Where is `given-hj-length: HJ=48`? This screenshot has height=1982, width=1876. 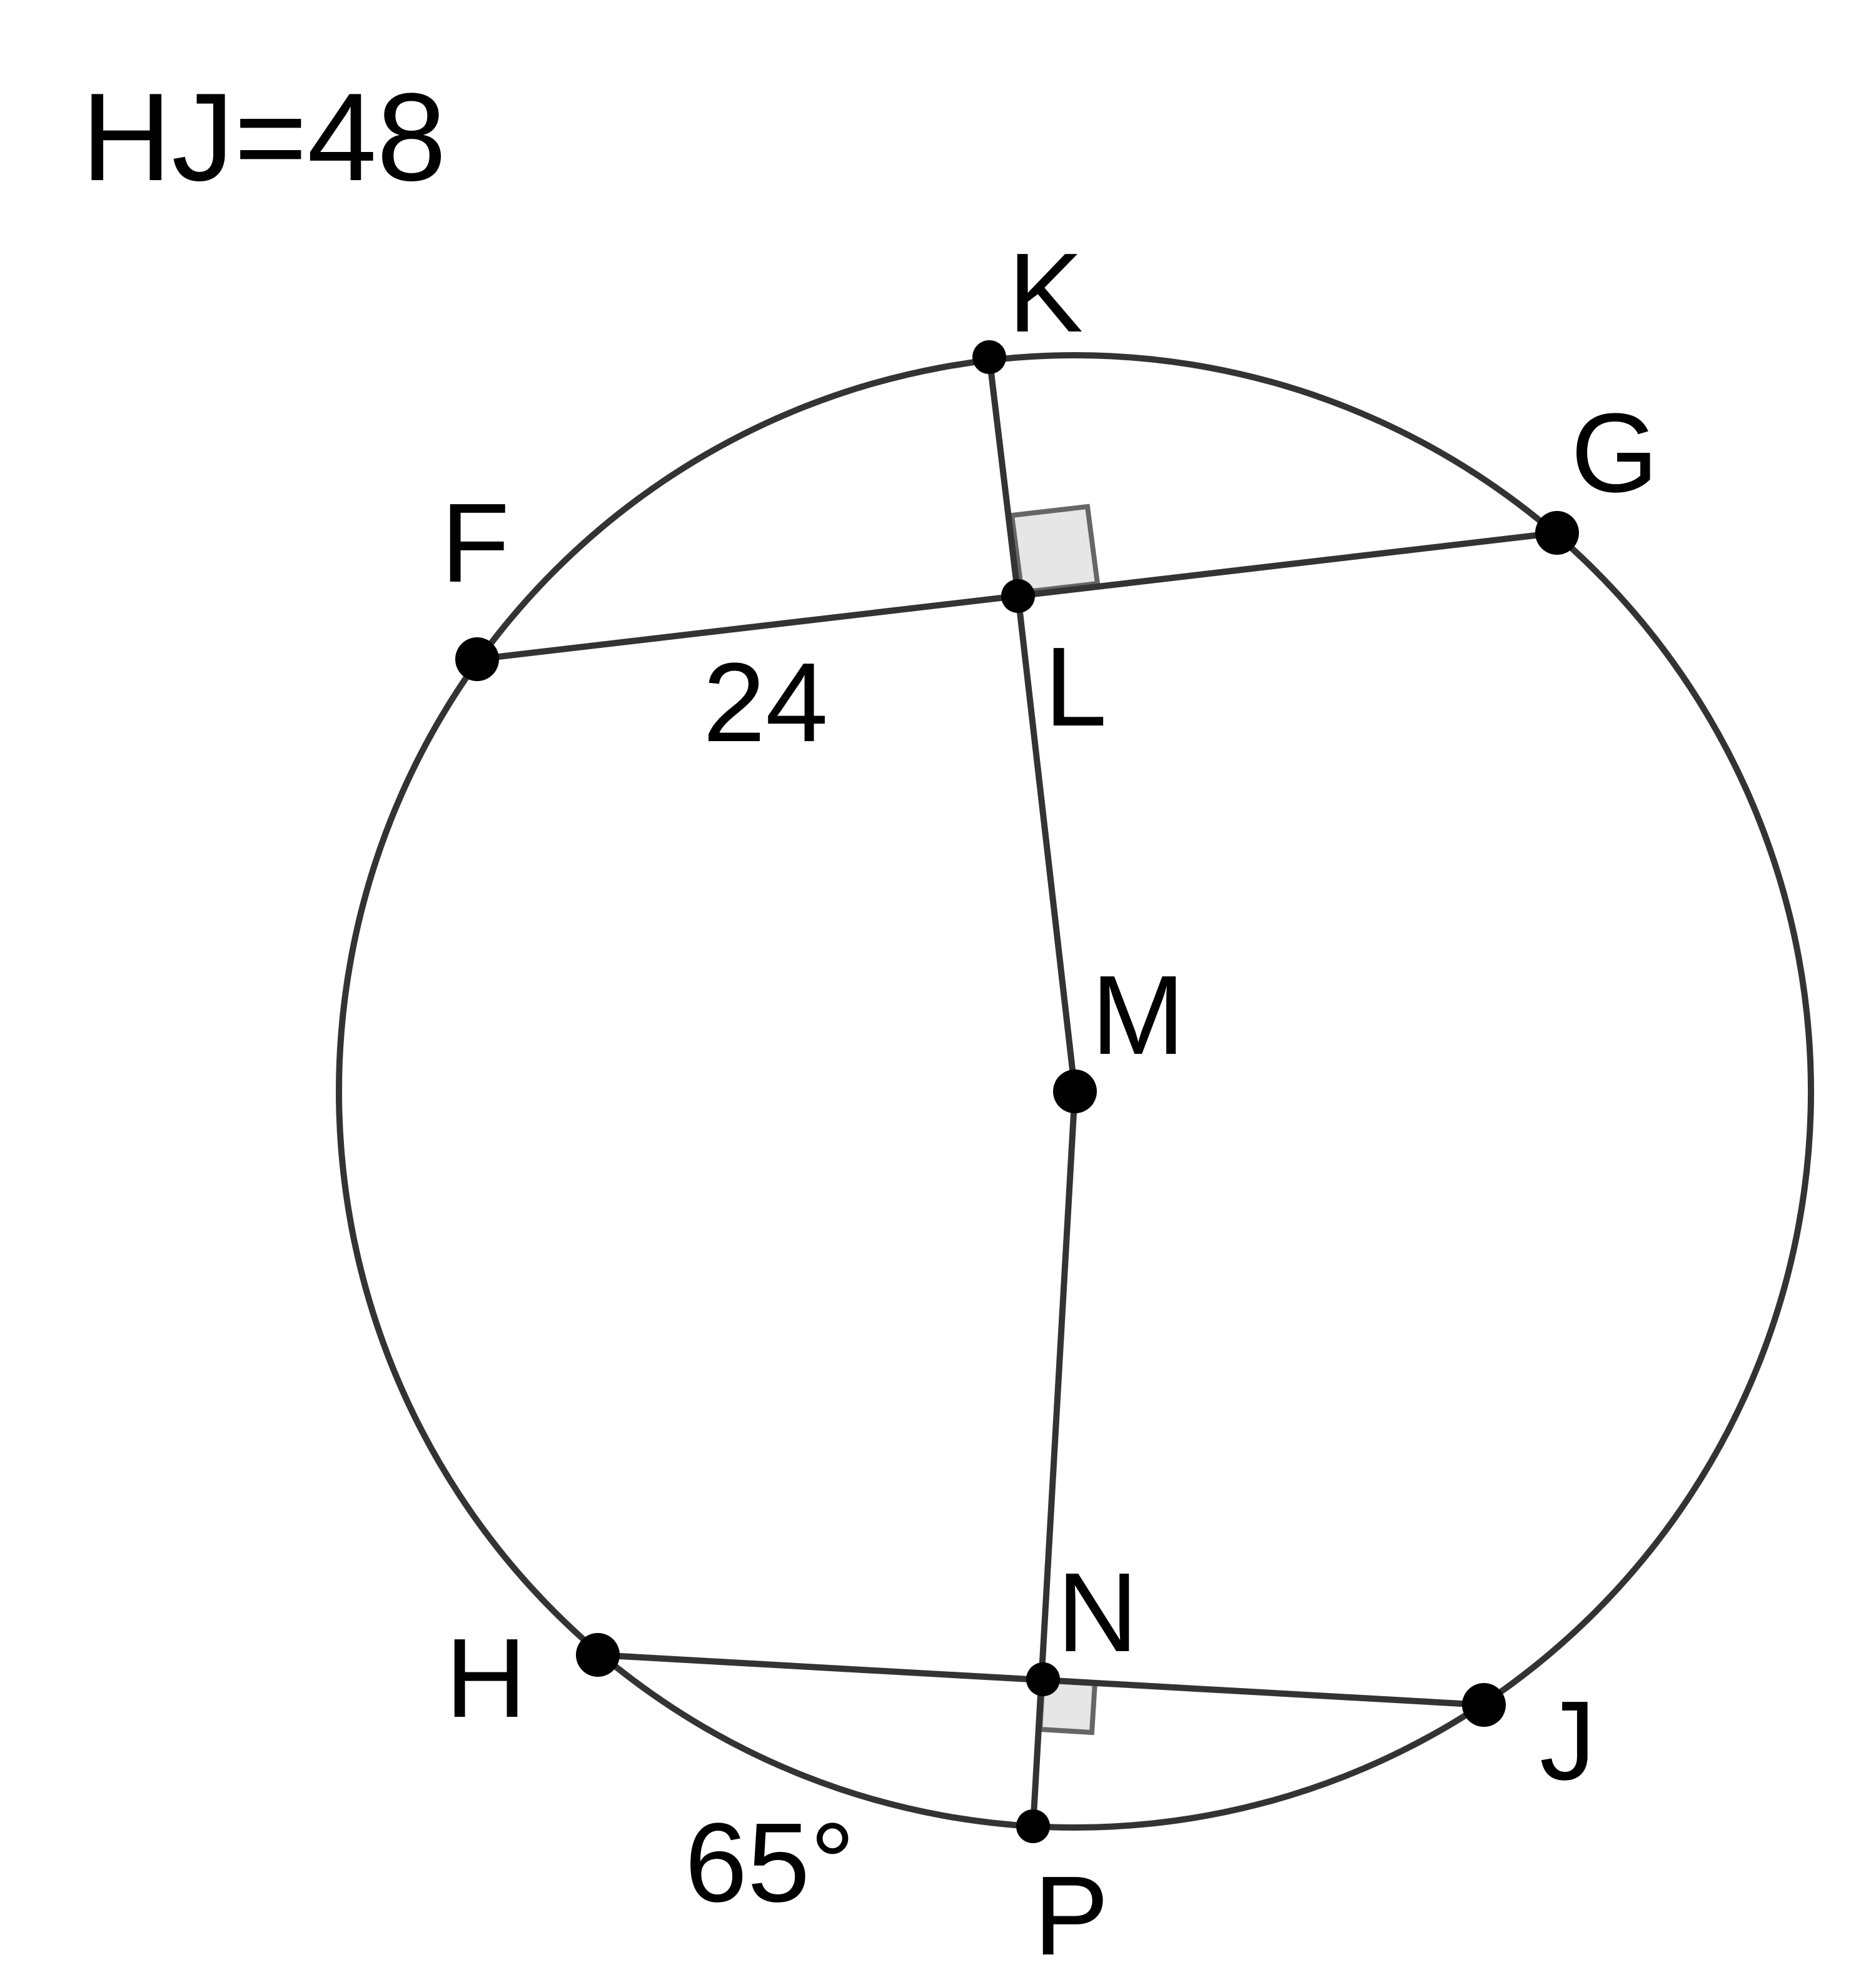
given-hj-length: HJ=48 is located at coordinates (263, 137).